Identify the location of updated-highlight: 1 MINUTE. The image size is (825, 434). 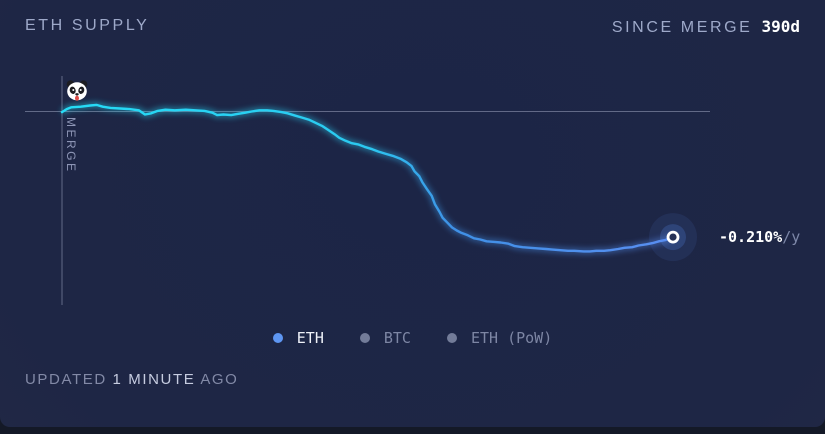
(154, 379).